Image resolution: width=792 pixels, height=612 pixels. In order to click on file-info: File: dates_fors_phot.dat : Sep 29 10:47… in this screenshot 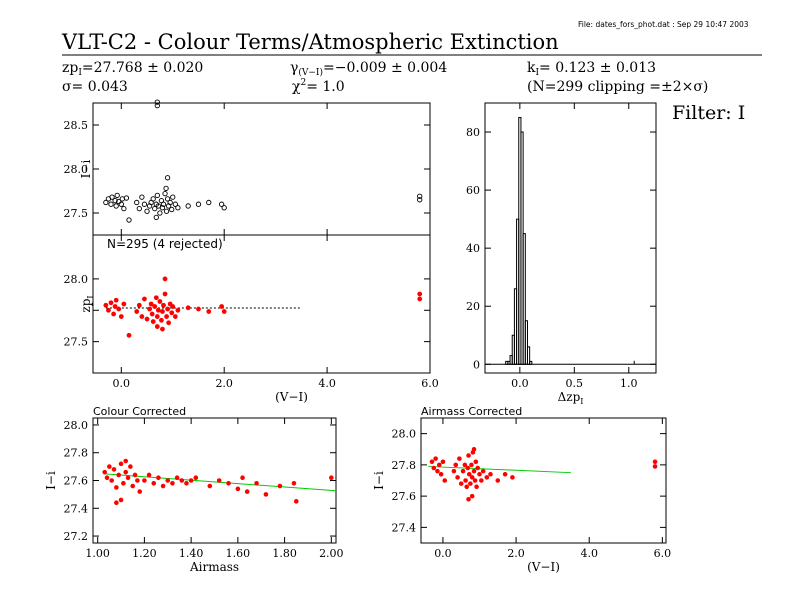, I will do `click(663, 24)`.